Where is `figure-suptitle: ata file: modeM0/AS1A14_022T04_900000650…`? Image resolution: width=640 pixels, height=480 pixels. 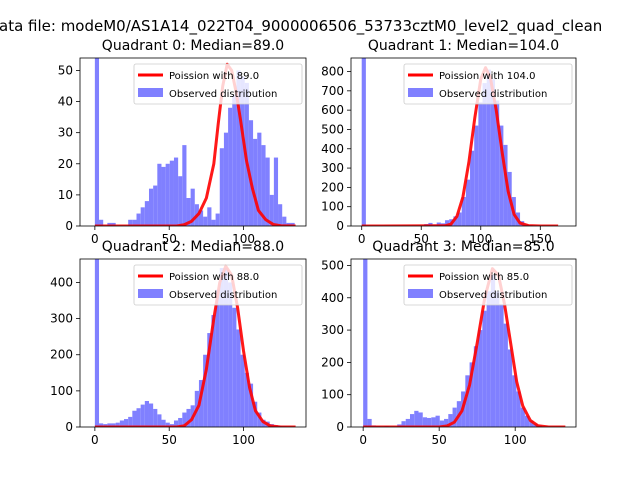 figure-suptitle: ata file: modeM0/AS1A14_022T04_900000650… is located at coordinates (301, 26).